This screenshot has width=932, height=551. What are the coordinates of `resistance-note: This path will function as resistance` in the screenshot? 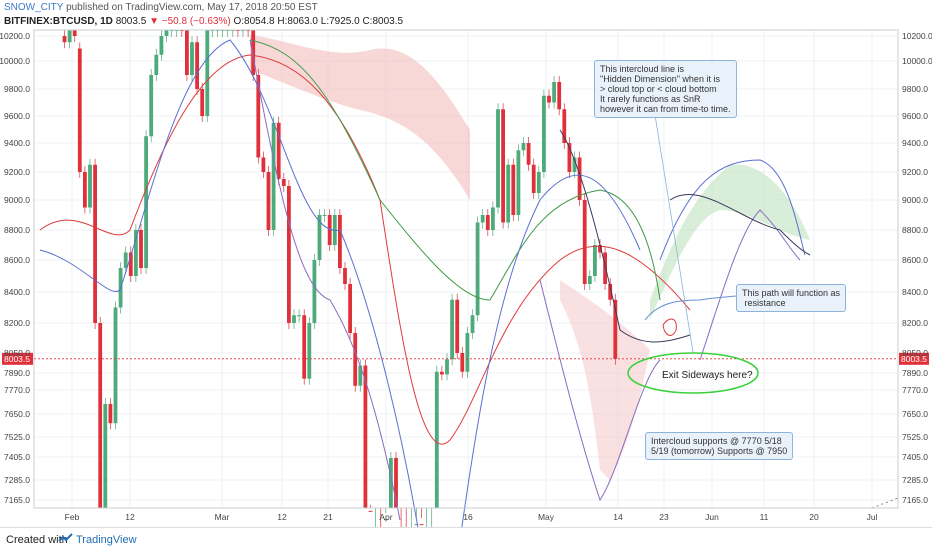 It's located at (791, 298).